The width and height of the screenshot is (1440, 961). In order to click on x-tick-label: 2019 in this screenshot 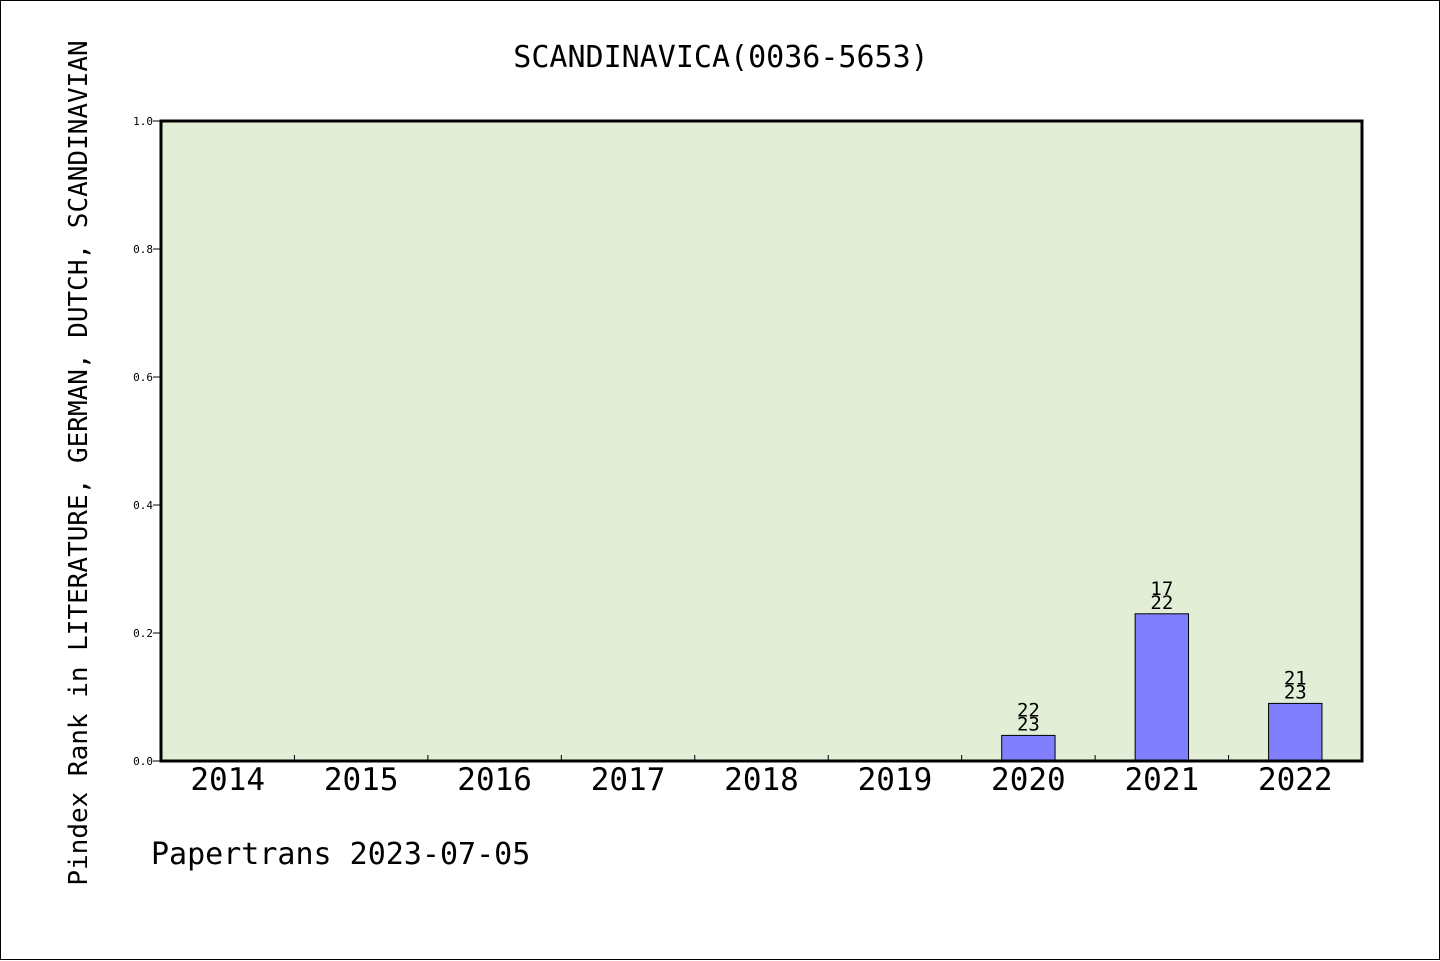, I will do `click(895, 780)`.